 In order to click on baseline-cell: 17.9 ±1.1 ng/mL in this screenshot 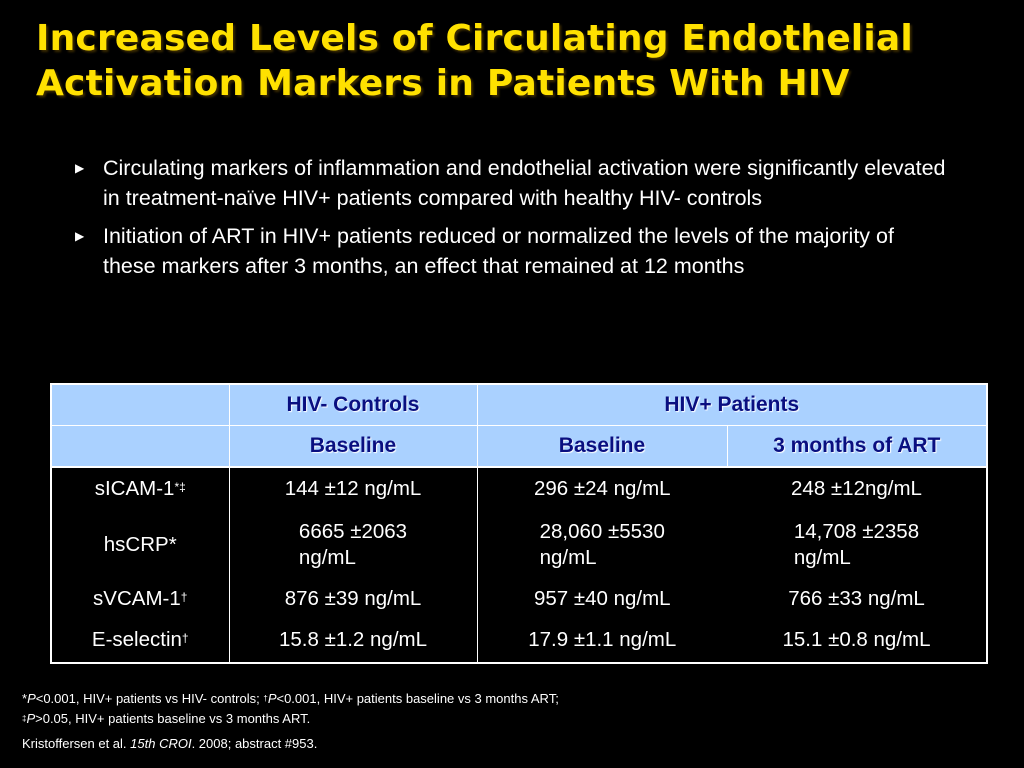, I will do `click(601, 640)`.